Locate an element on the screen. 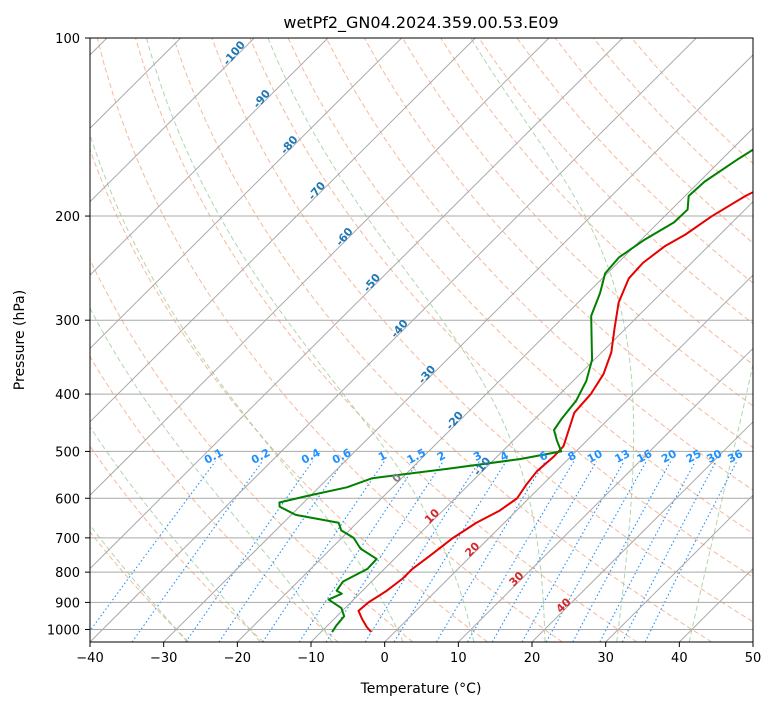 The width and height of the screenshot is (775, 708). x-tick-label: 0 is located at coordinates (385, 658).